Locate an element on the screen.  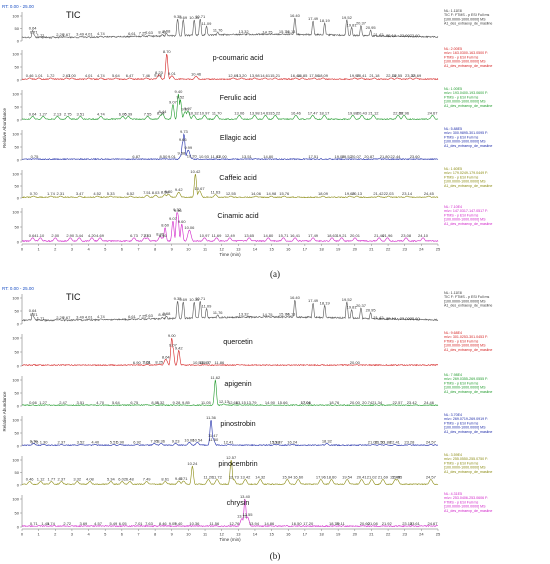
peak-label: 13.94 is located at coordinates (254, 523).